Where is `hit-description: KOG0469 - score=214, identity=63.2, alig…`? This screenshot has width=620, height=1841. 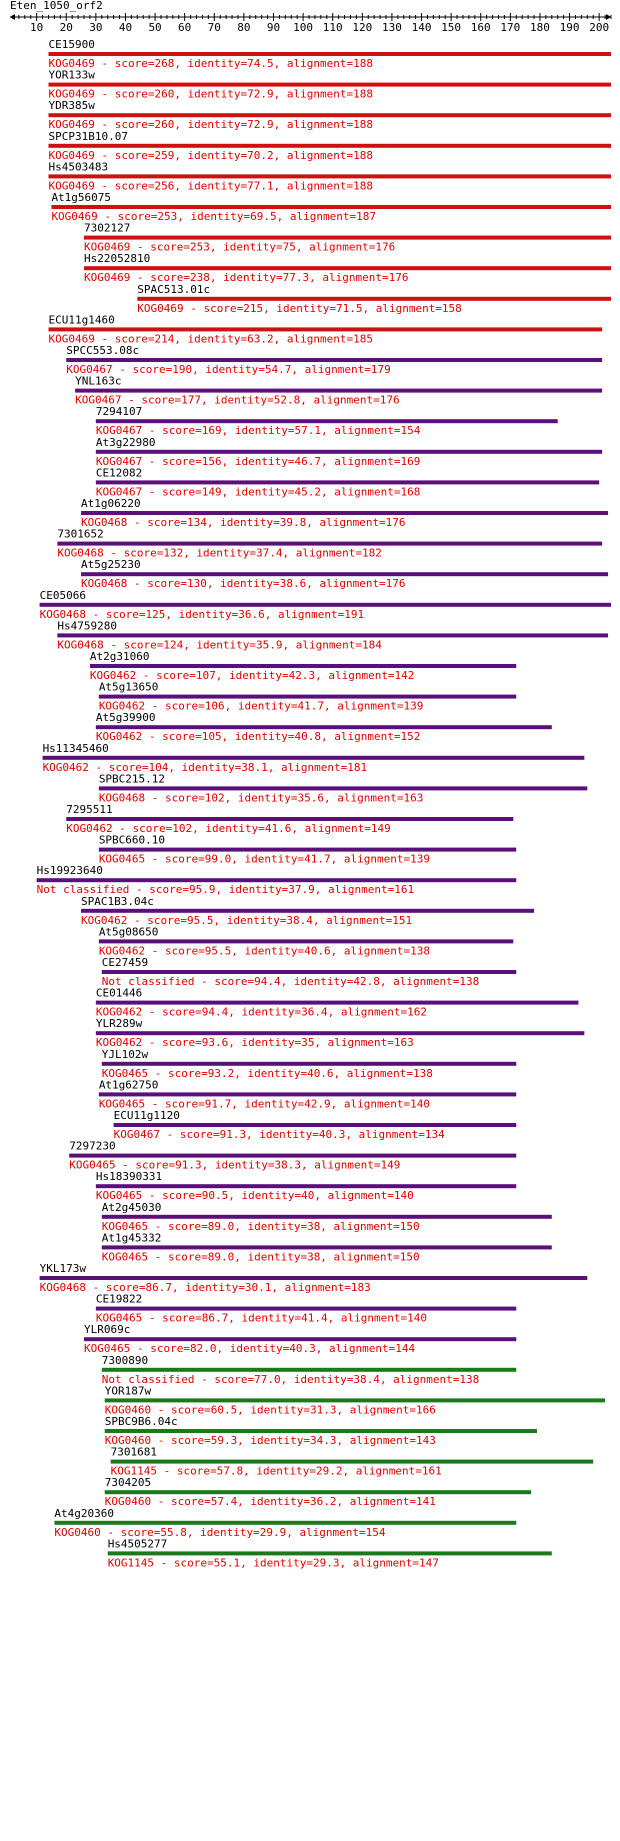
hit-description: KOG0469 - score=214, identity=63.2, alig… is located at coordinates (210, 338).